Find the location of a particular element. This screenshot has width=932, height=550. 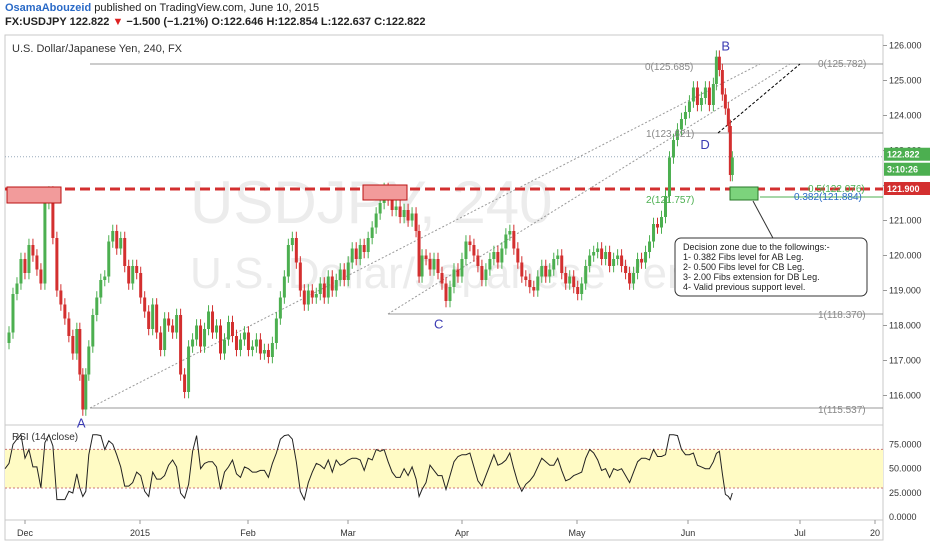

callout-line-3: 3- 2.00 Fibs extension for DB Leg. is located at coordinates (751, 277).